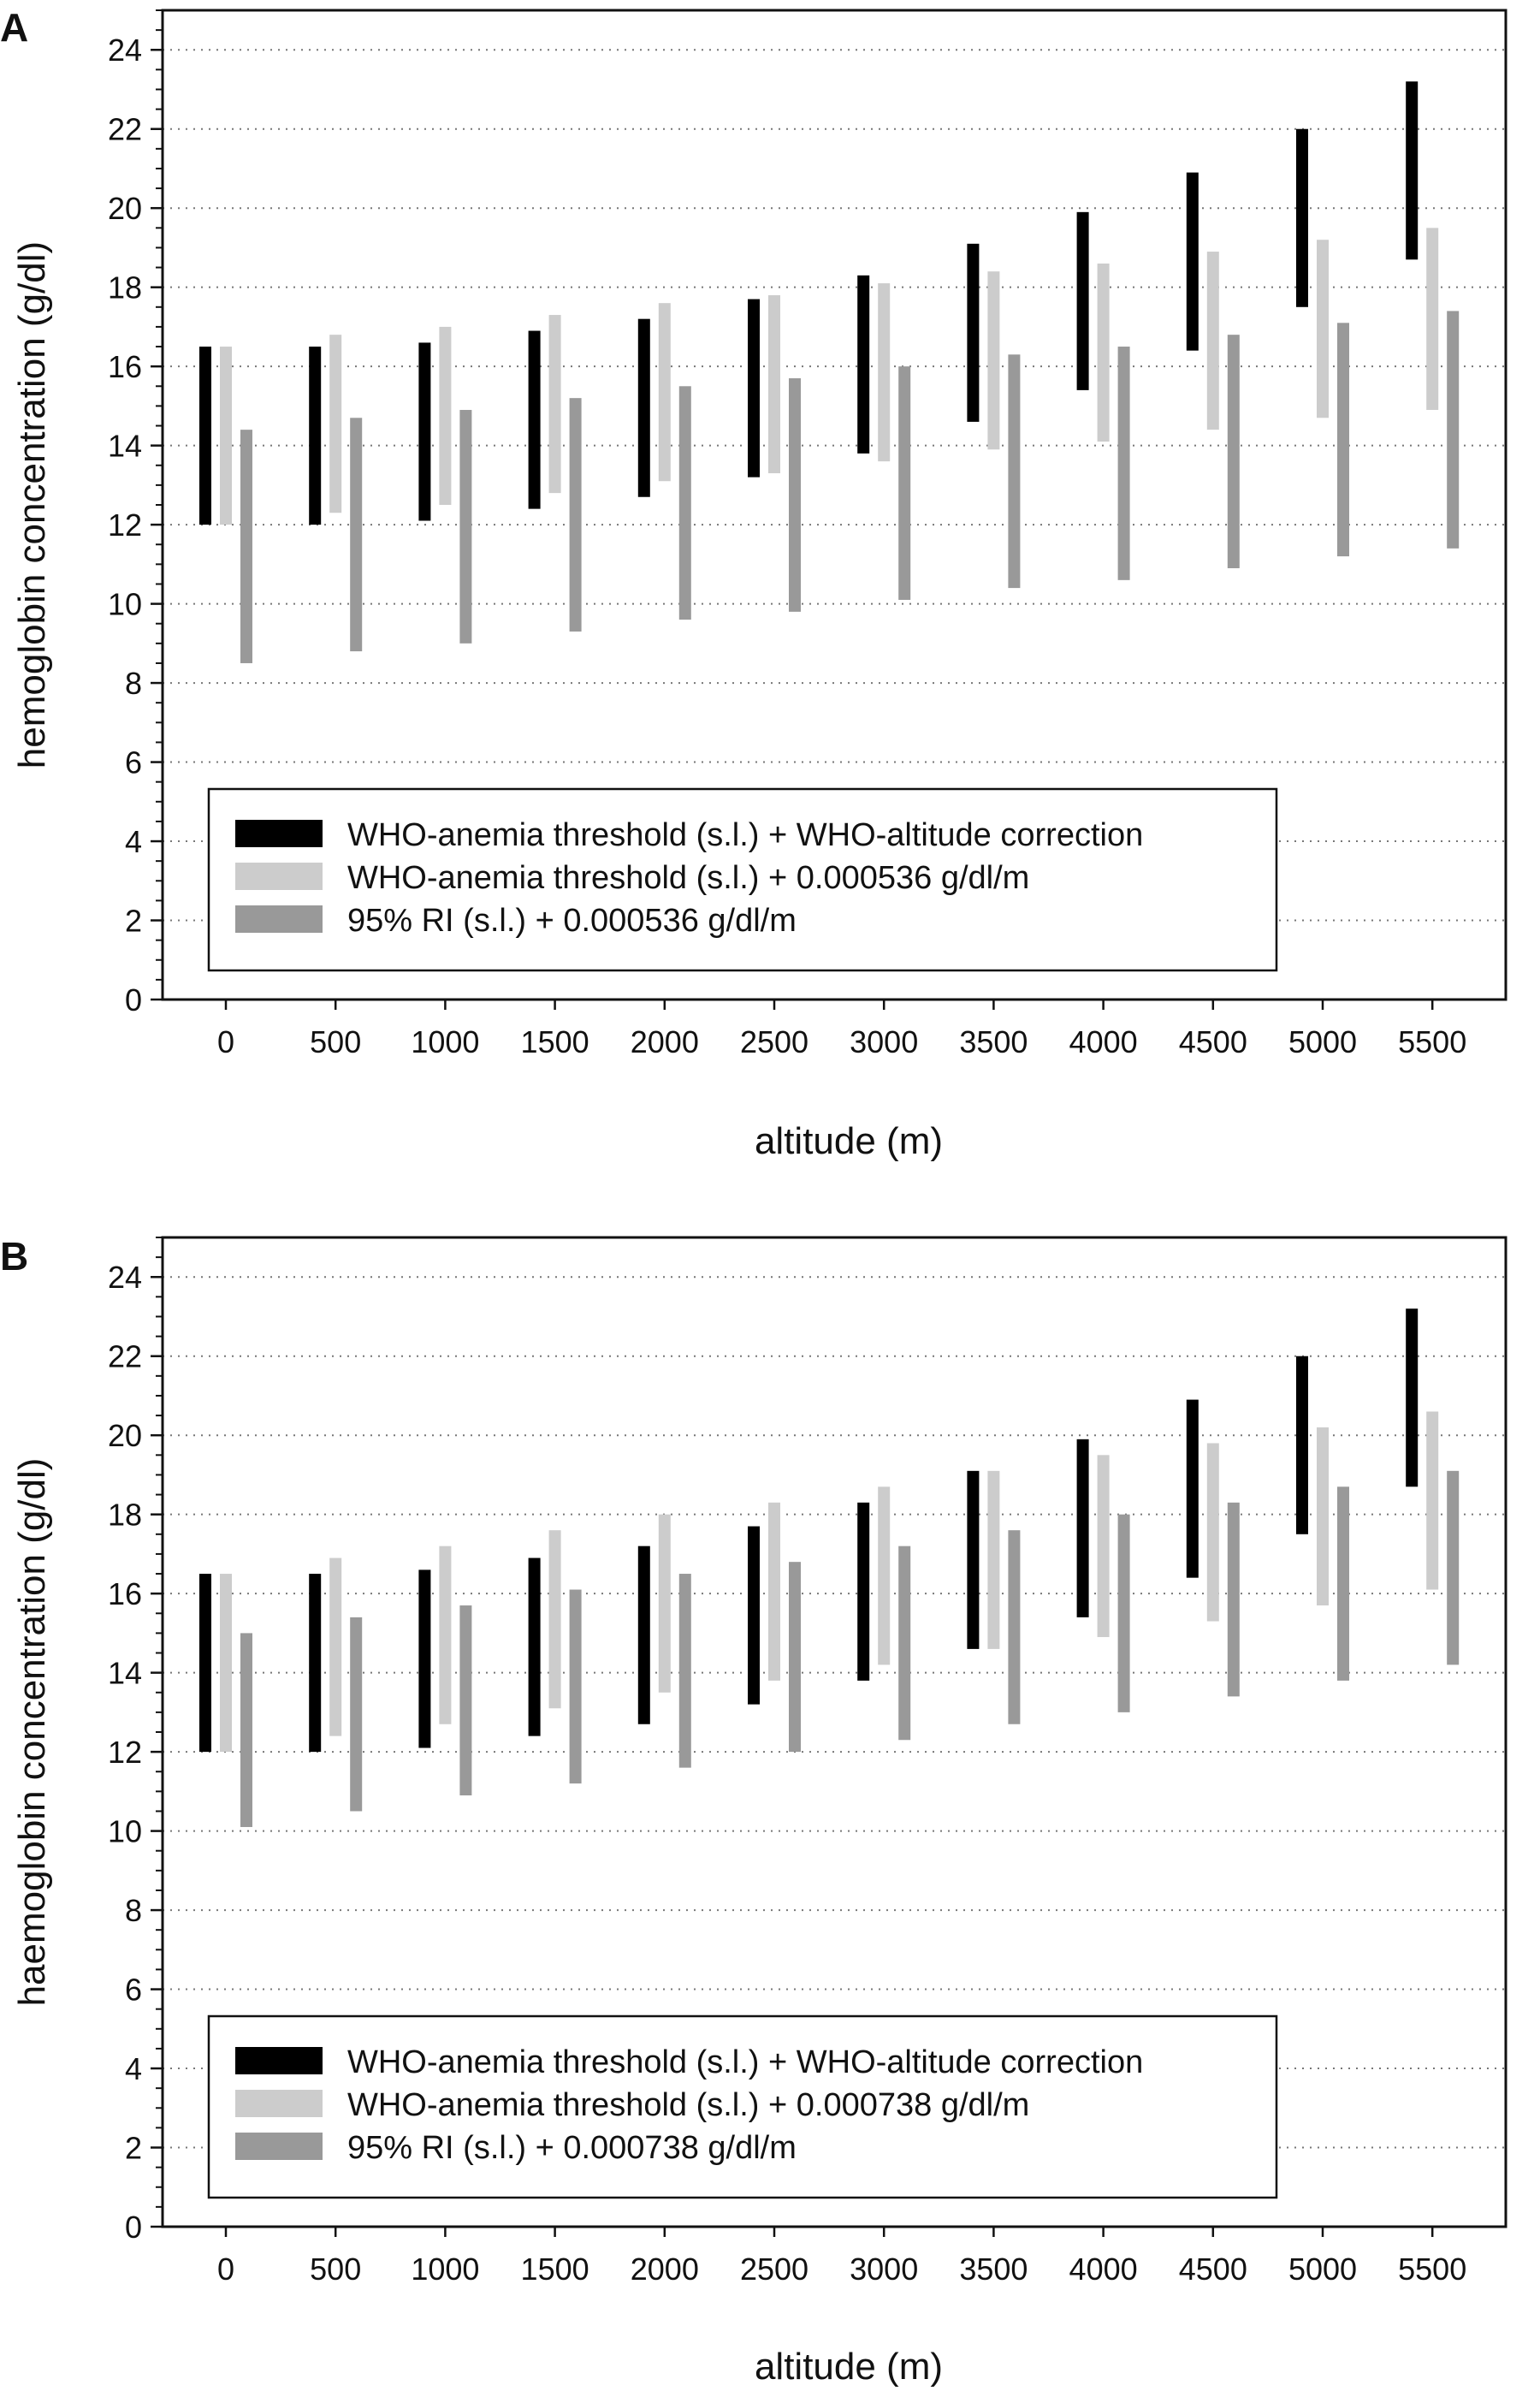 The height and width of the screenshot is (2391, 1540). What do you see at coordinates (445, 1041) in the screenshot?
I see `x-tick-label: 1000` at bounding box center [445, 1041].